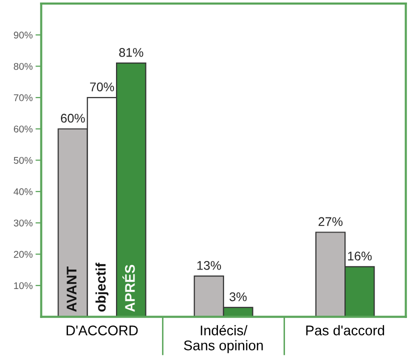 The width and height of the screenshot is (412, 358). Describe the element at coordinates (238, 297) in the screenshot. I see `data-label: 3%` at that location.